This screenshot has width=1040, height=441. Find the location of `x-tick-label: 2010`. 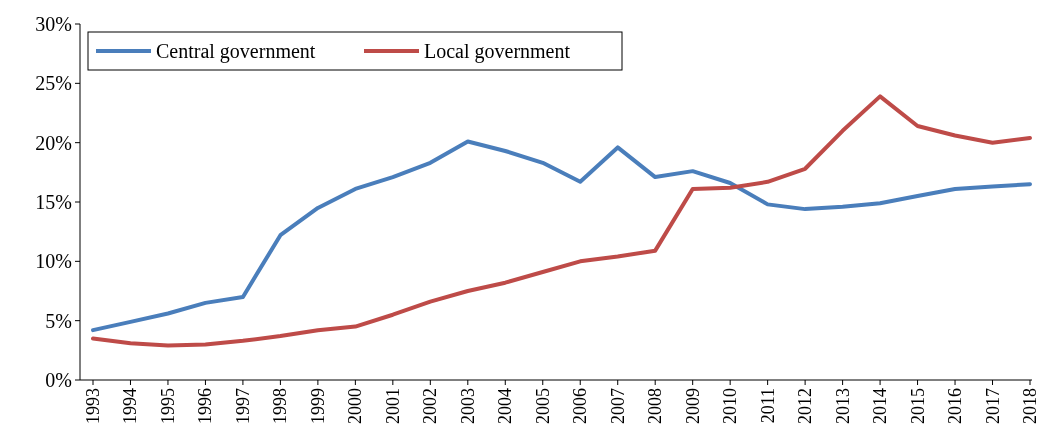

x-tick-label: 2010 is located at coordinates (730, 406).